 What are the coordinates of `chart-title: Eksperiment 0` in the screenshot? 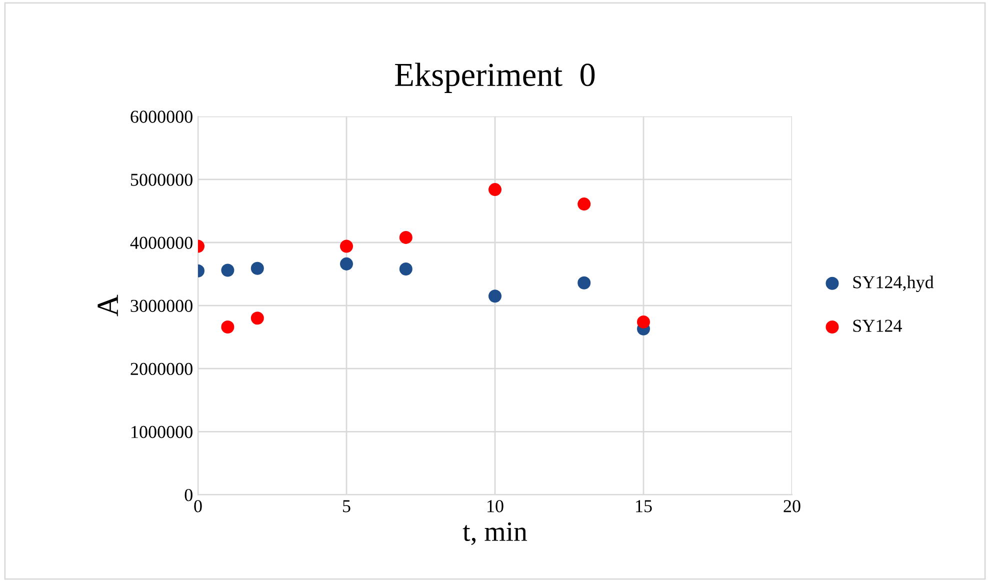 It's located at (495, 77).